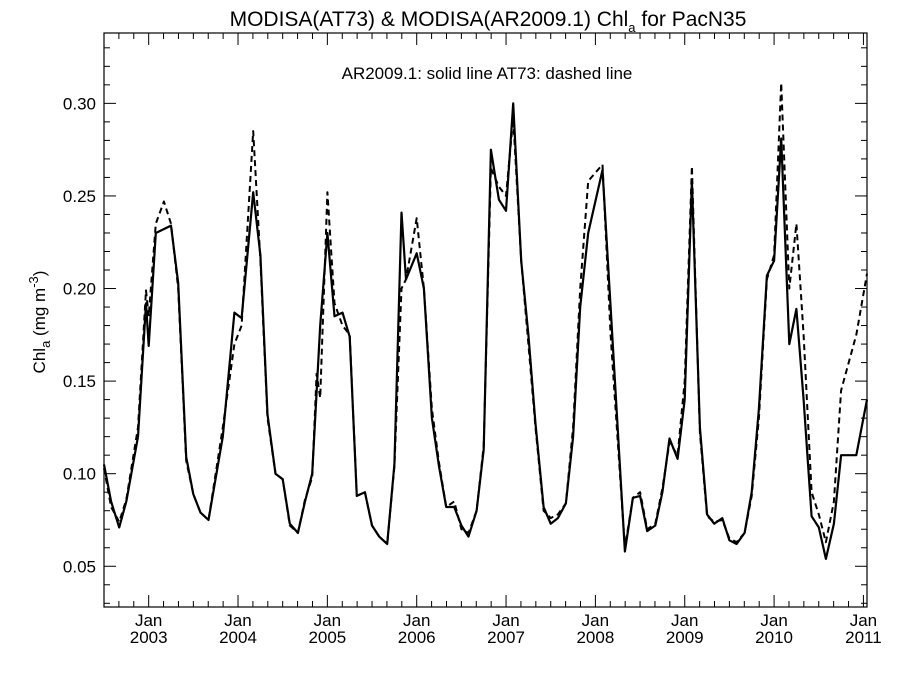 This screenshot has height=675, width=900. What do you see at coordinates (39, 322) in the screenshot?
I see `y-axis-label: Chla (mg m-3)` at bounding box center [39, 322].